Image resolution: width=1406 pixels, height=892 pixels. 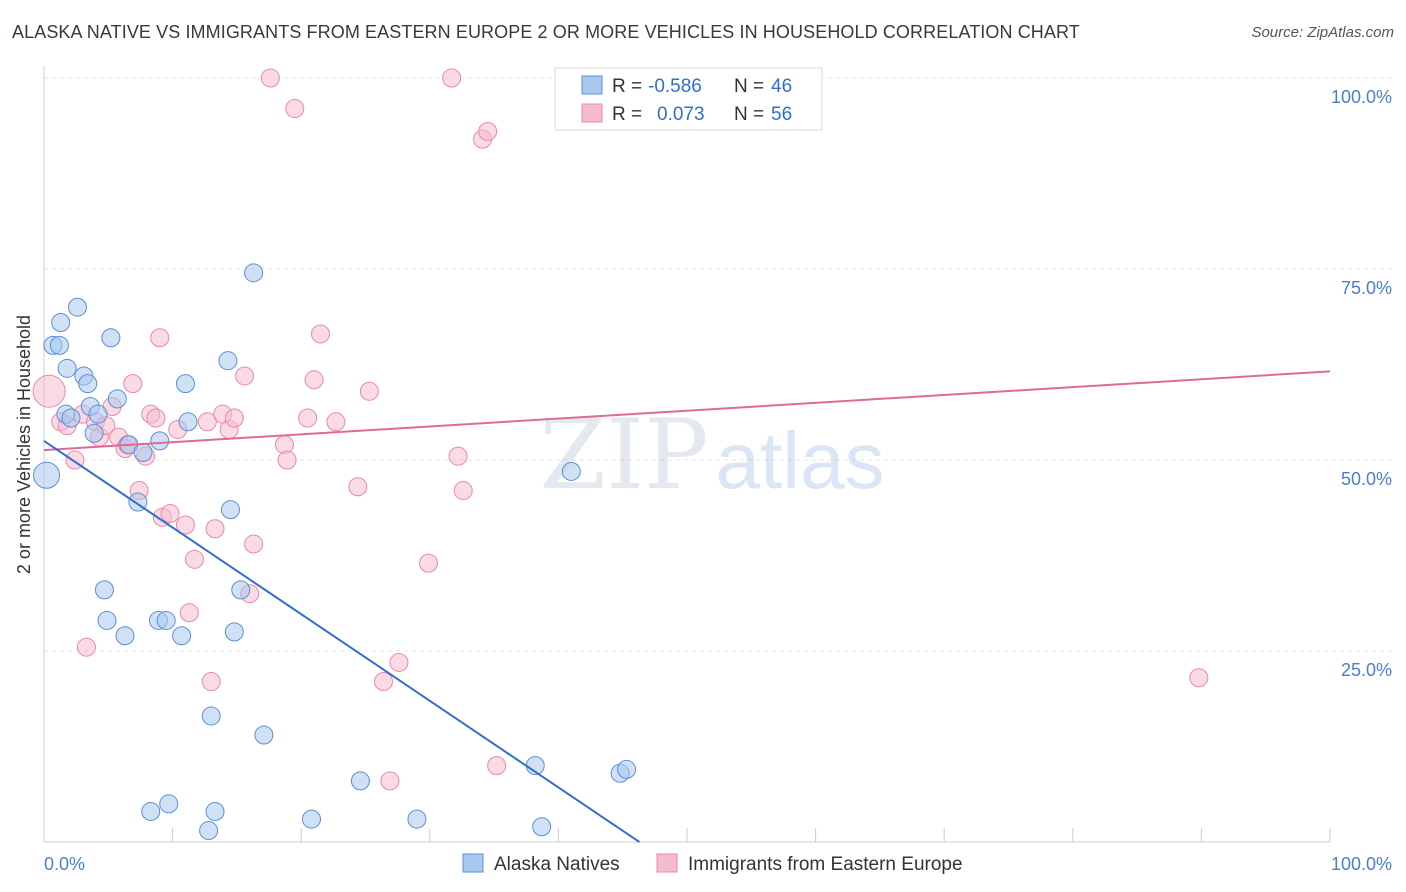 I want to click on trend-line-immigrants, so click(x=687, y=411).